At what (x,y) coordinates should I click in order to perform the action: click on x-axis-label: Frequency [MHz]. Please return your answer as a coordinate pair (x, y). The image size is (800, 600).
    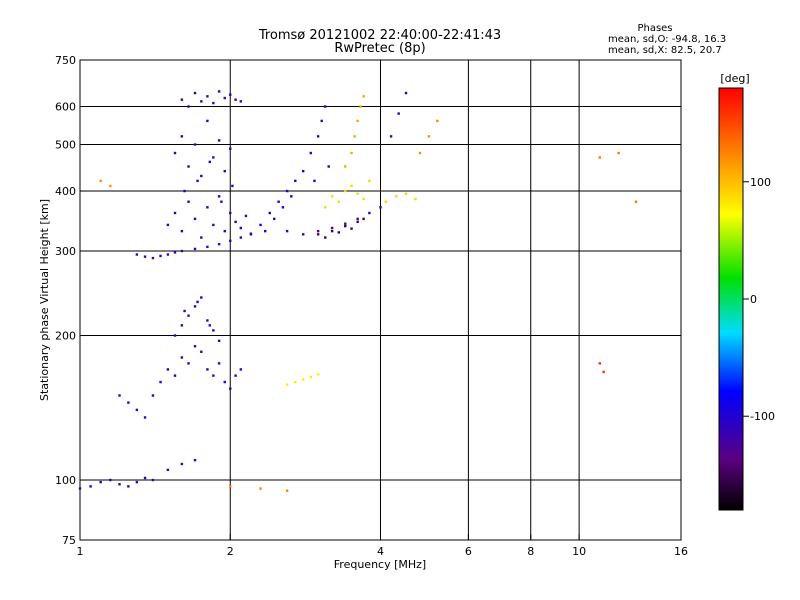
    Looking at the image, I should click on (380, 564).